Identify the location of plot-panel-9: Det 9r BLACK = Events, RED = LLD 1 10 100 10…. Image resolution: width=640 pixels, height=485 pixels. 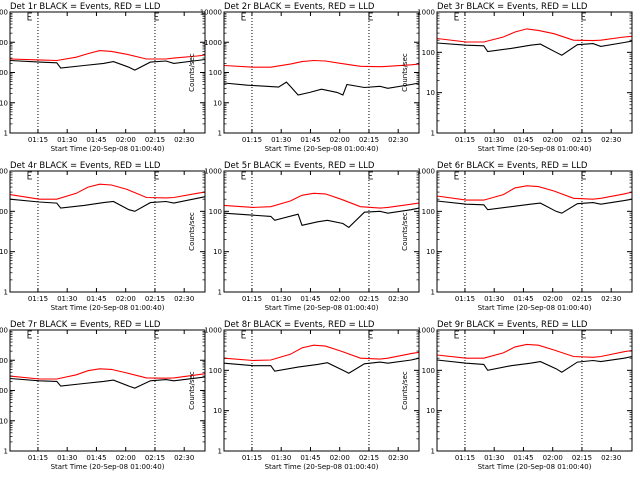
(517, 395).